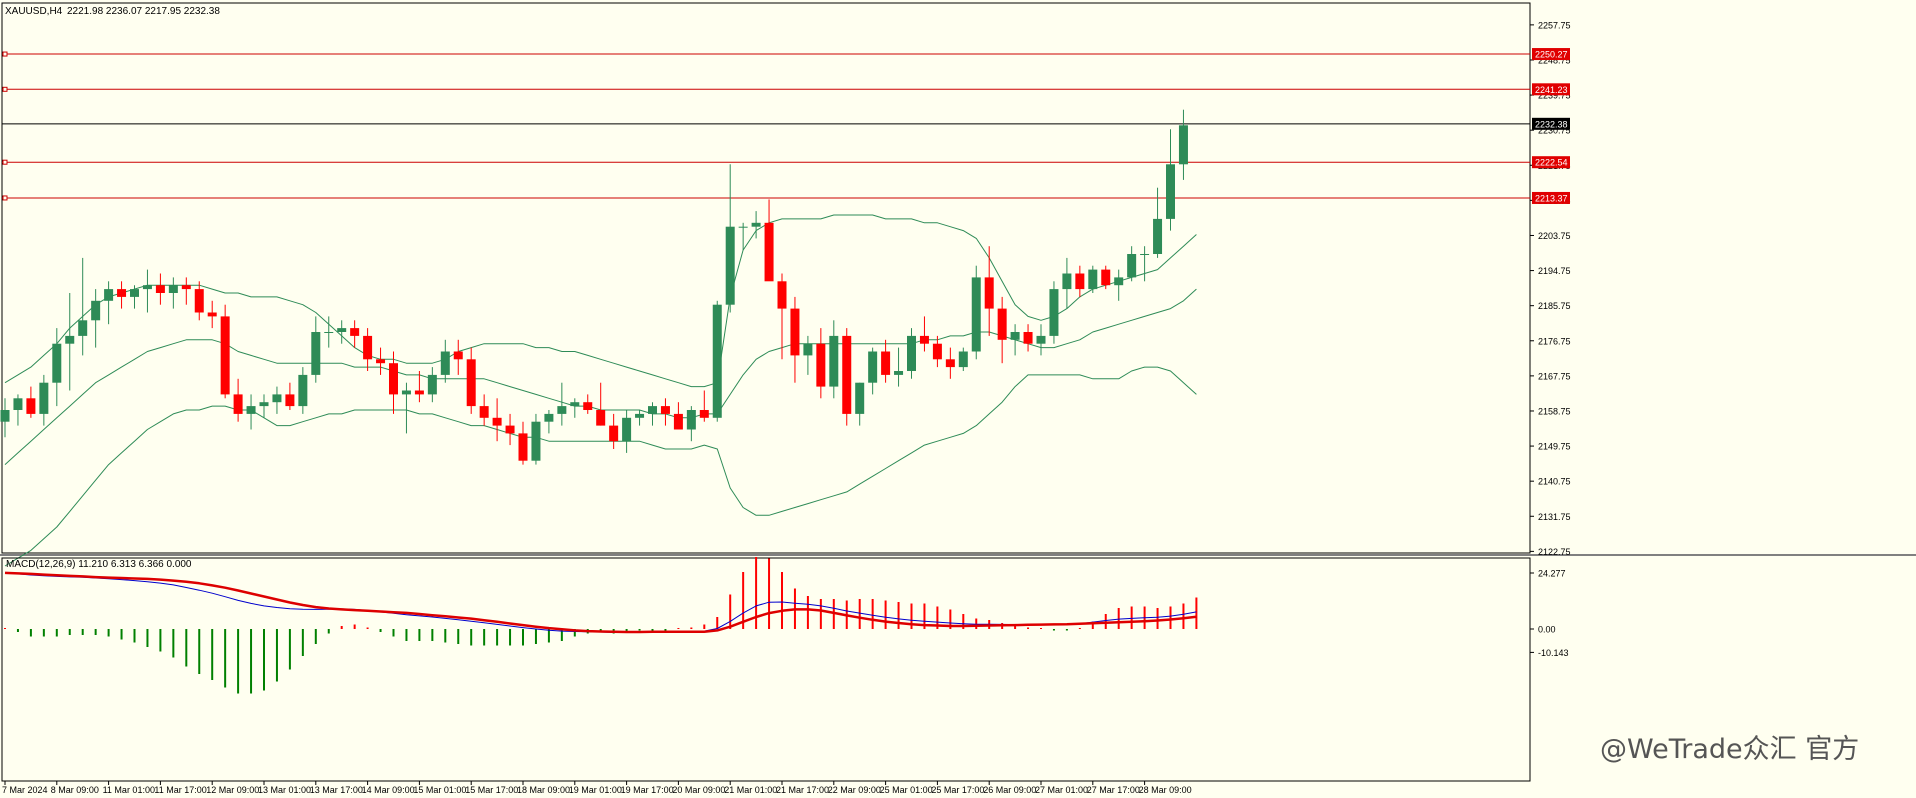  What do you see at coordinates (1553, 653) in the screenshot?
I see `macd-axis-tick-label: -10.143` at bounding box center [1553, 653].